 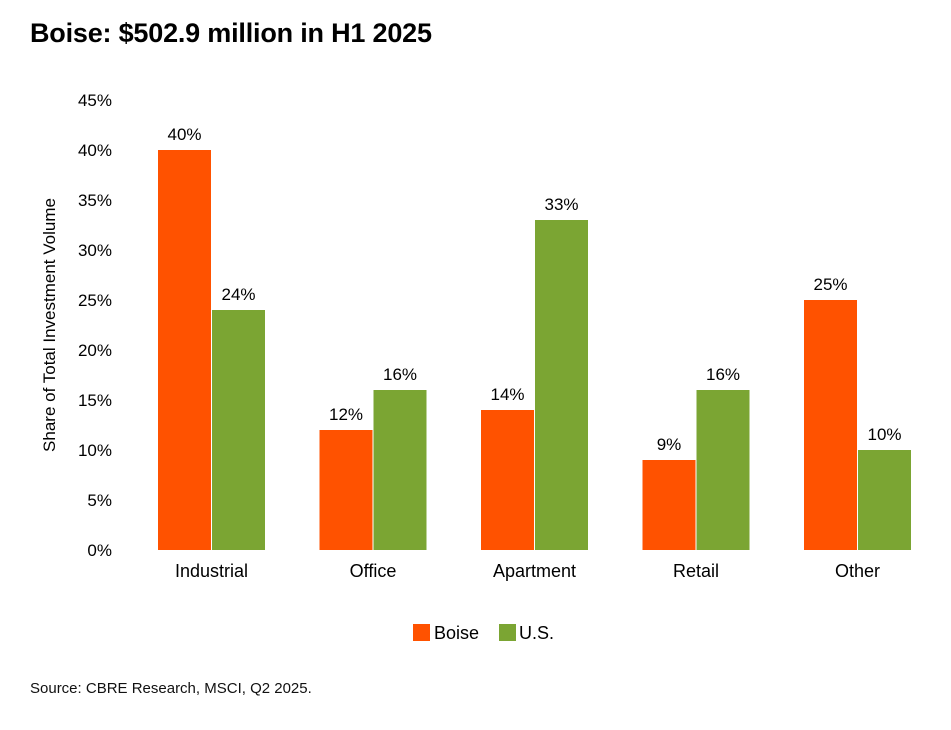 What do you see at coordinates (536, 633) in the screenshot?
I see `legend-label: U.S.` at bounding box center [536, 633].